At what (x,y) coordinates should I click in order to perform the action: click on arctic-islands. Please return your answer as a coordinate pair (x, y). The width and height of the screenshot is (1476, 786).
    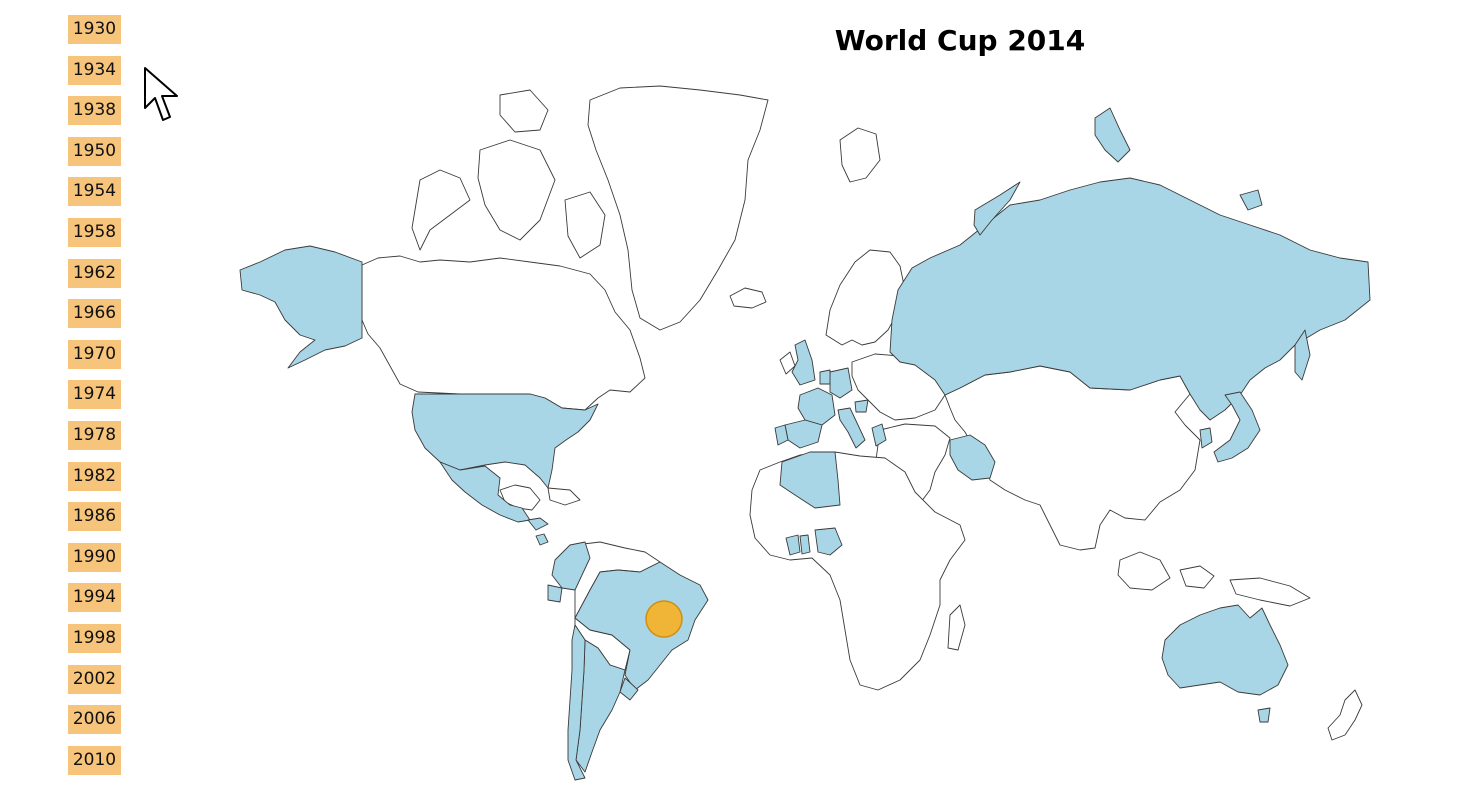
    Looking at the image, I should click on (508, 174).